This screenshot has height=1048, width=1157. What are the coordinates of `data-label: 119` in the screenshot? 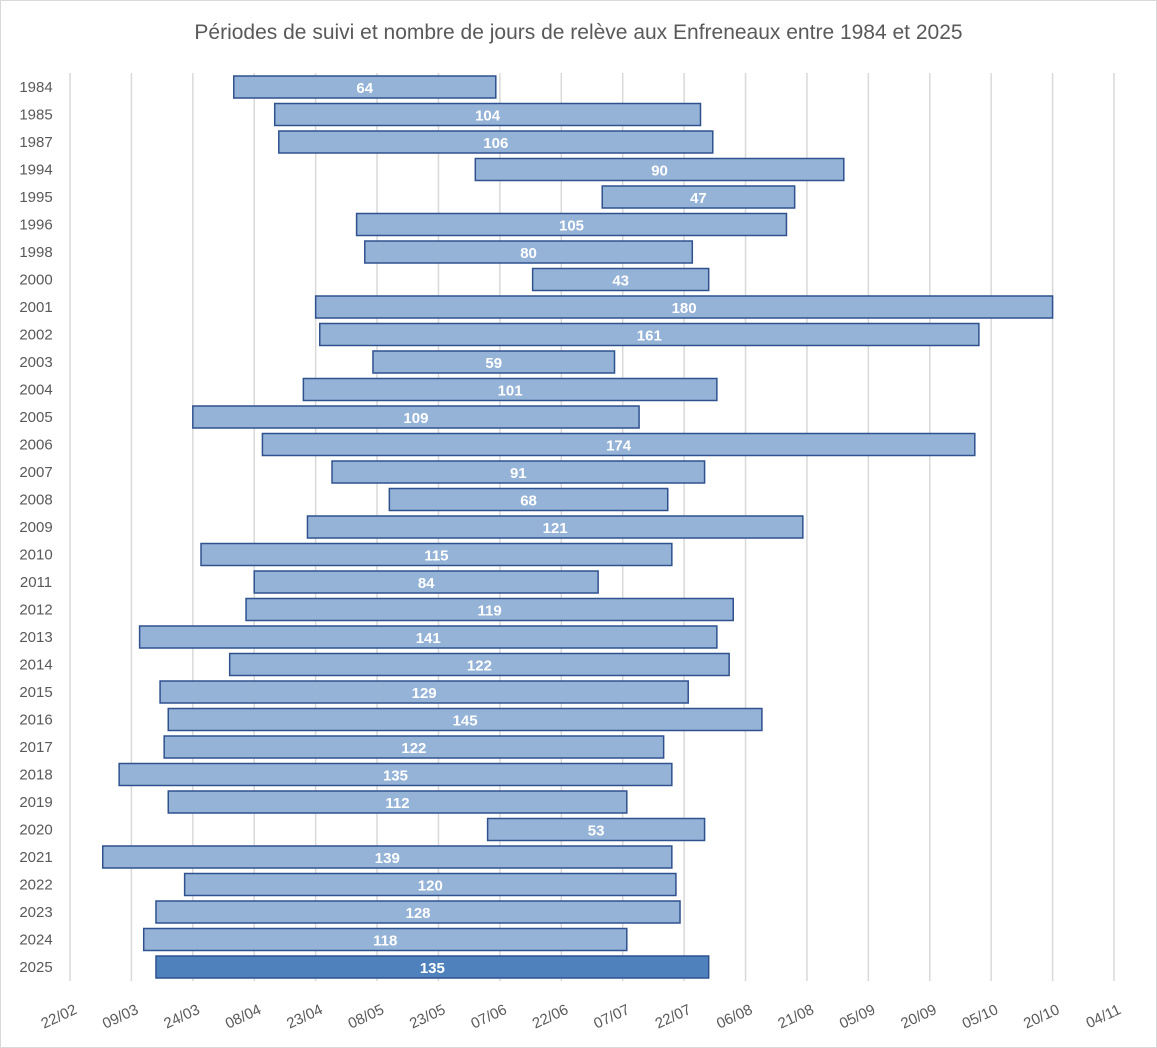 It's located at (490, 611).